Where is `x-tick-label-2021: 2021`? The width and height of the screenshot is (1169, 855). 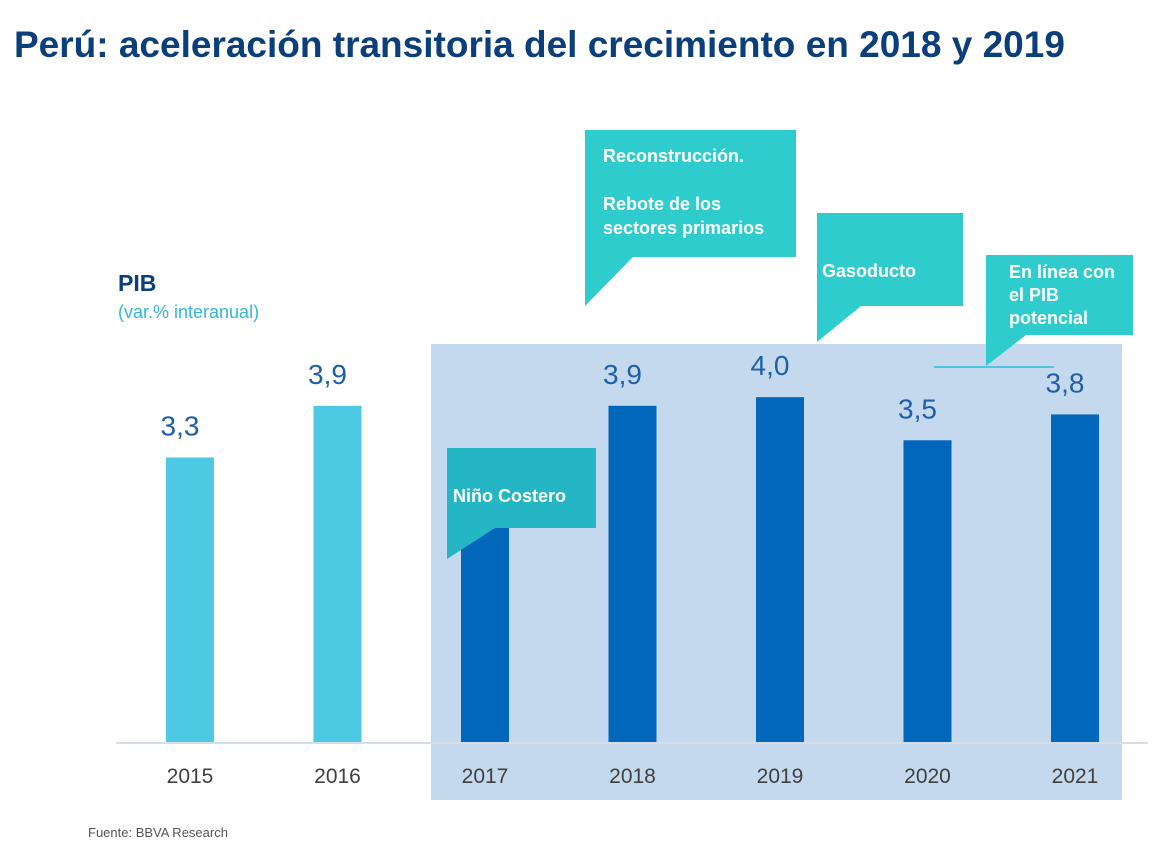
x-tick-label-2021: 2021 is located at coordinates (1075, 776).